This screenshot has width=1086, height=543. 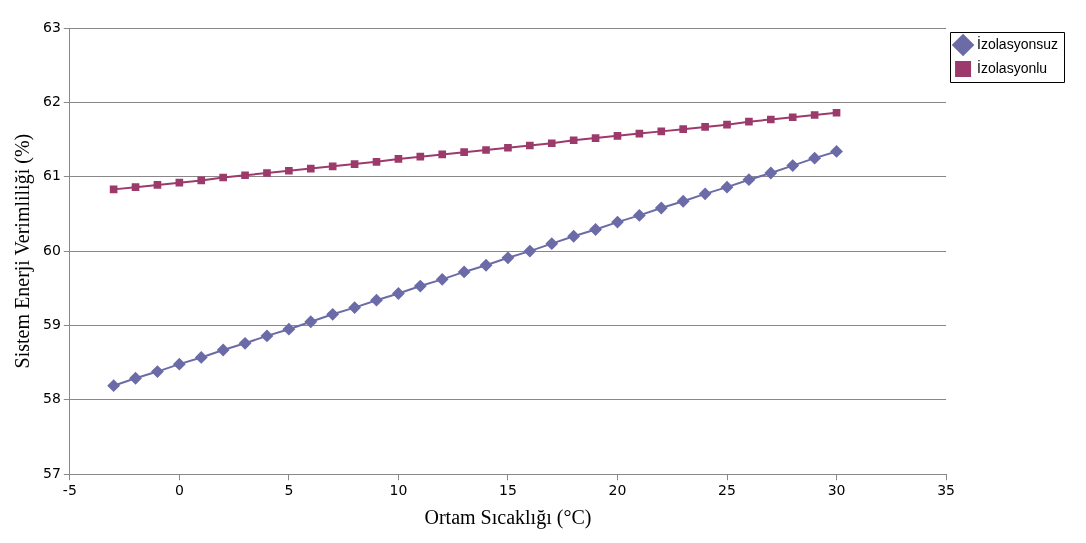 I want to click on legend-label: İzolasyonlu, so click(x=1012, y=67).